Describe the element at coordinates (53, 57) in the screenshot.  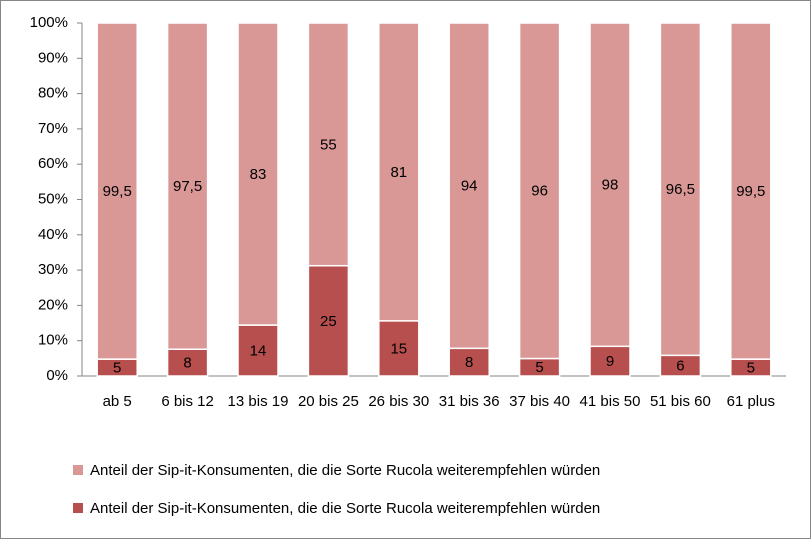
I see `y-tick-label: 90%` at that location.